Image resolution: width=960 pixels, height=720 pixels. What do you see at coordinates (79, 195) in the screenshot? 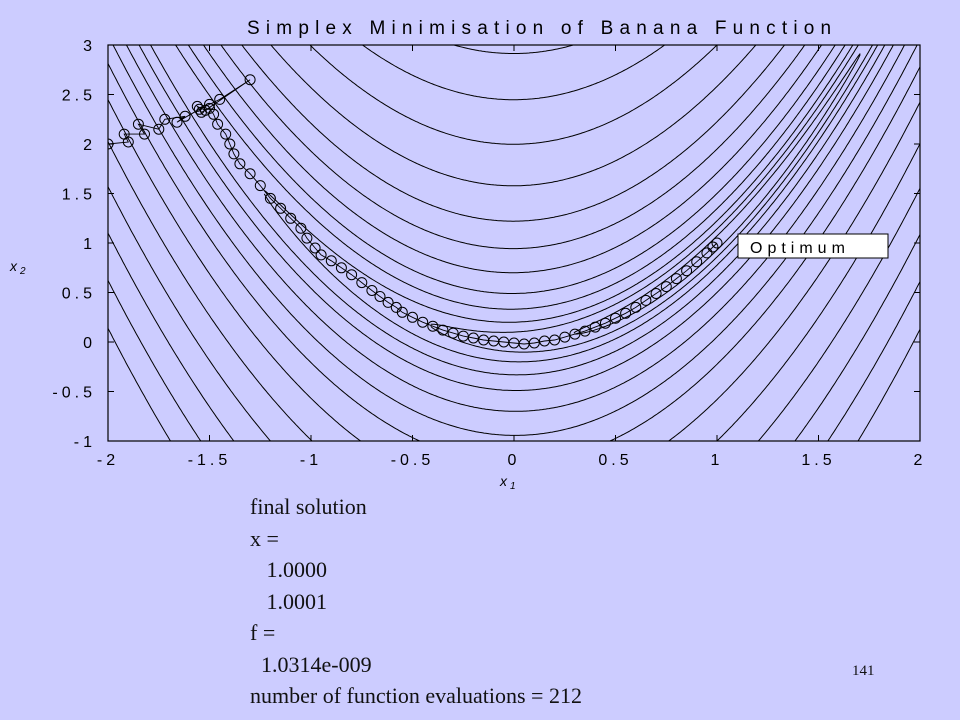
I see `y-tick-label: 1.5` at bounding box center [79, 195].